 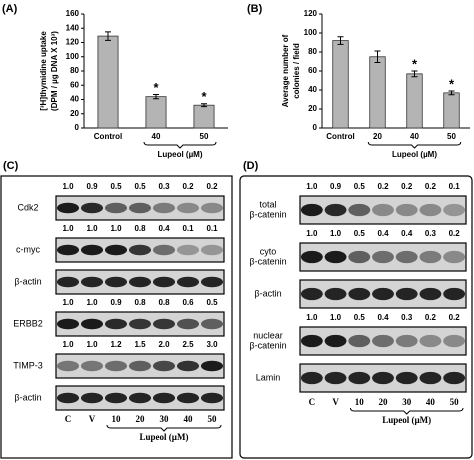 What do you see at coordinates (43, 71) in the screenshot?
I see `y-axis-label: [³H]thymidine uptake` at bounding box center [43, 71].